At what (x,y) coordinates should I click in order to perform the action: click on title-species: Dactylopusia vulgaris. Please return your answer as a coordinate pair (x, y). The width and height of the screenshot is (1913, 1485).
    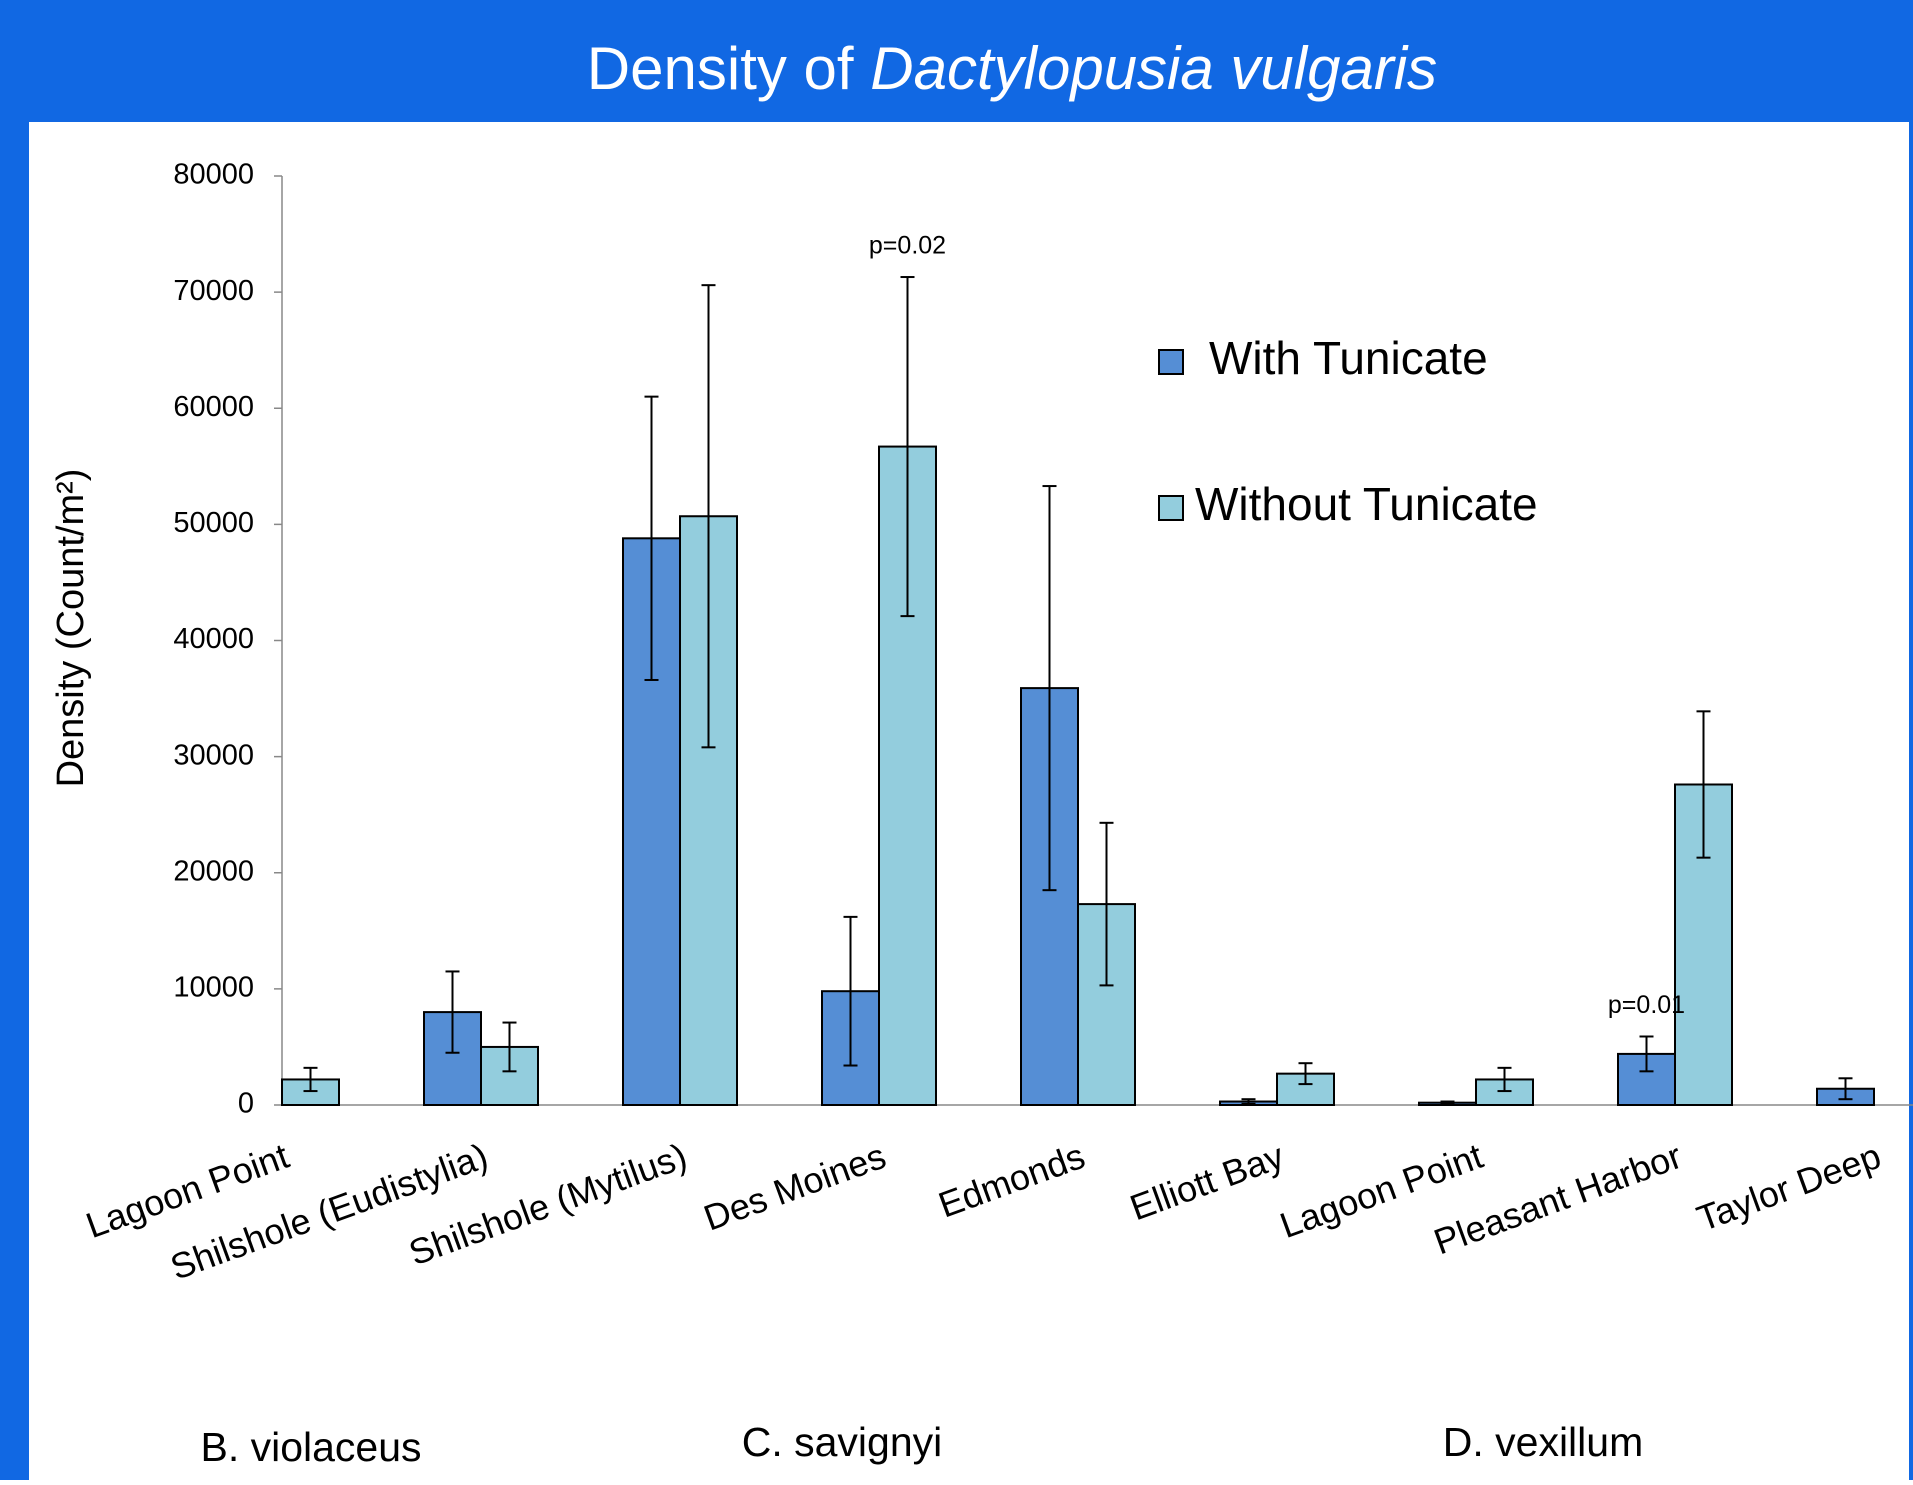
    Looking at the image, I should click on (1153, 68).